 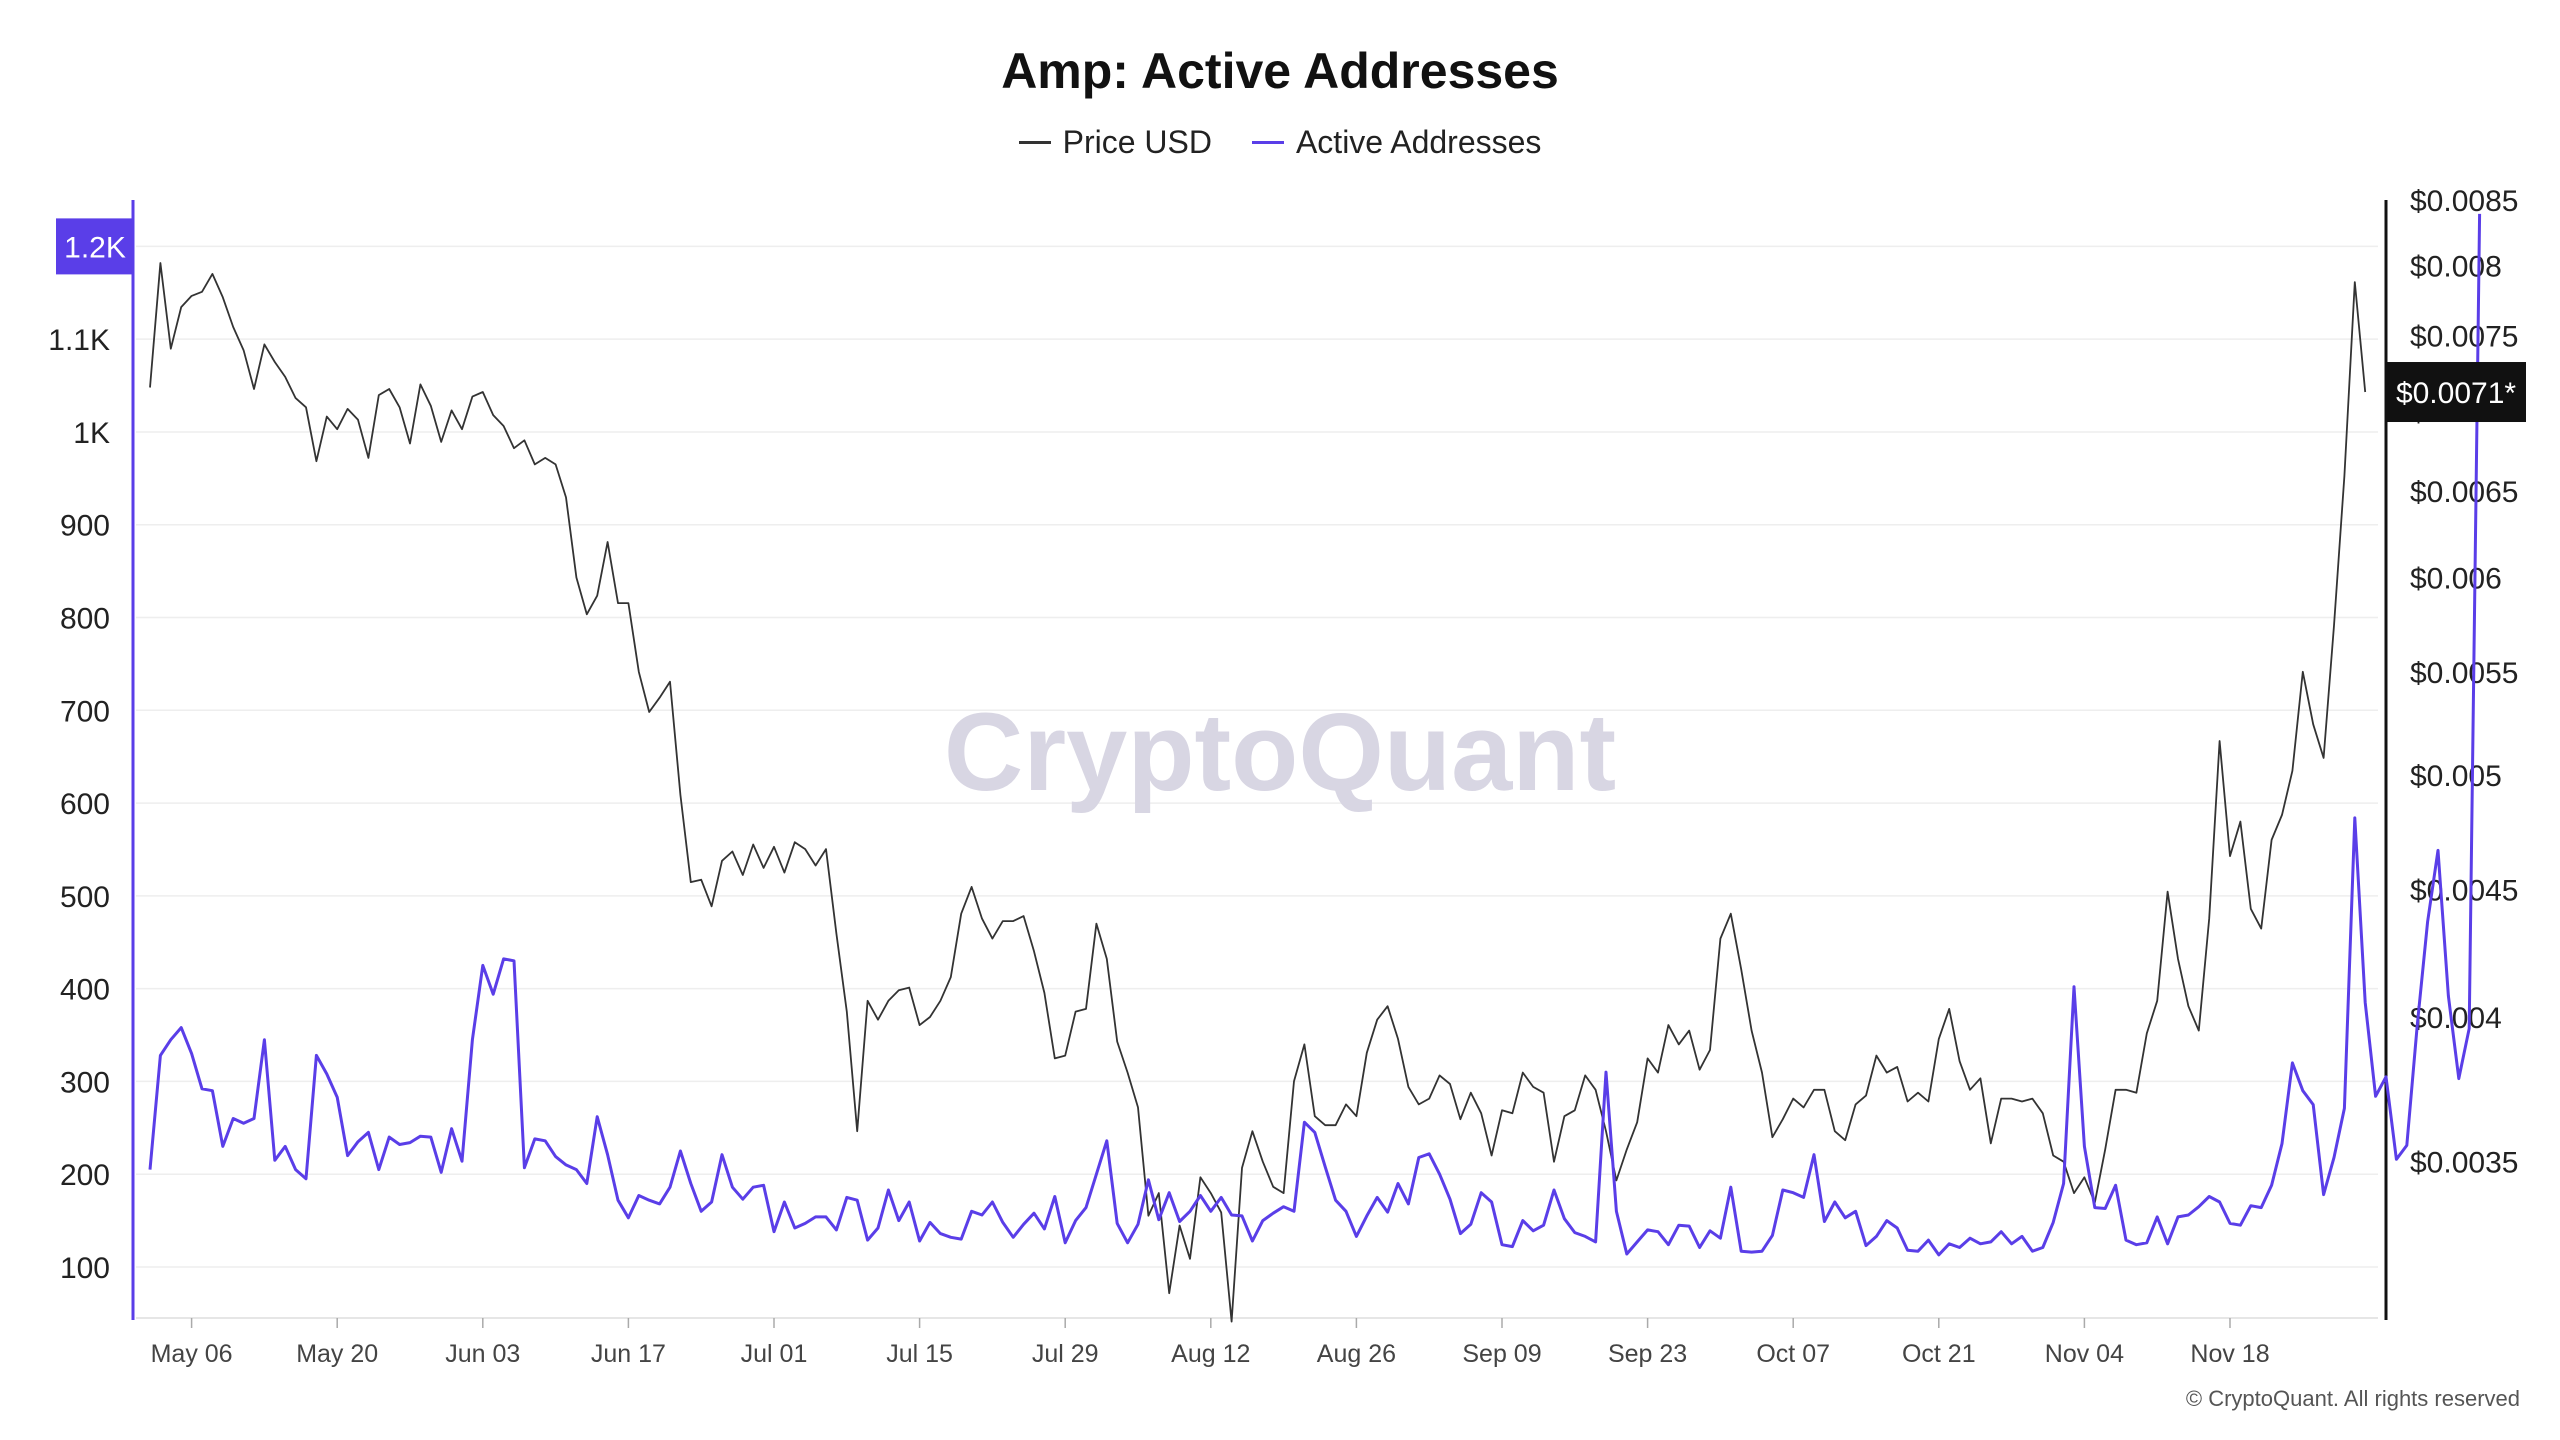 I want to click on x-tick-label: Oct 21, so click(x=1939, y=1354).